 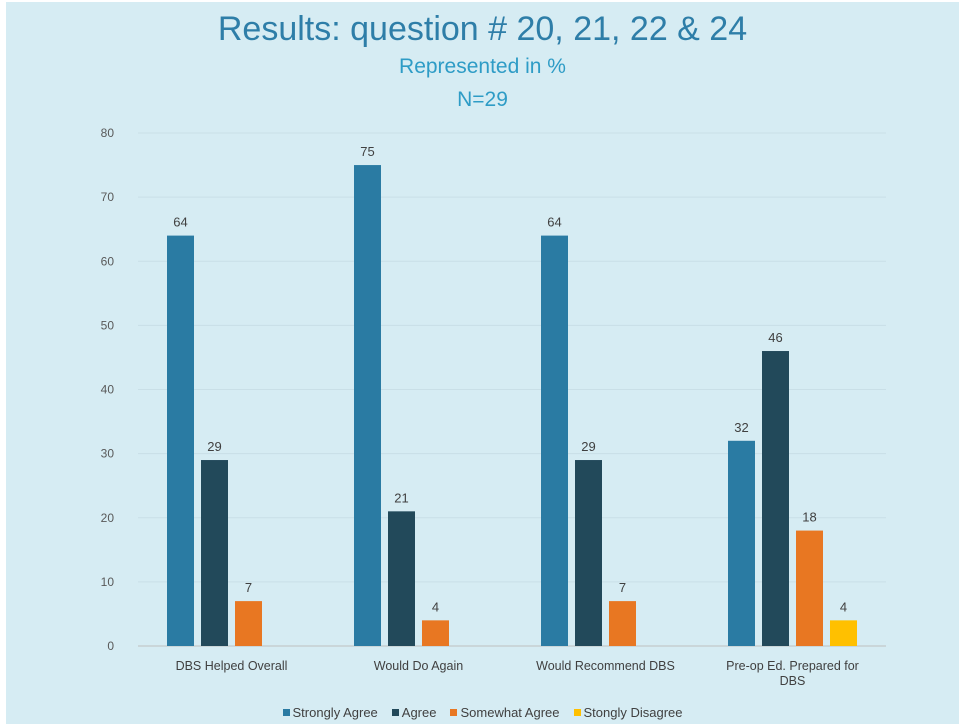 I want to click on x-tick-label: Would Recommend DBS, so click(x=605, y=666).